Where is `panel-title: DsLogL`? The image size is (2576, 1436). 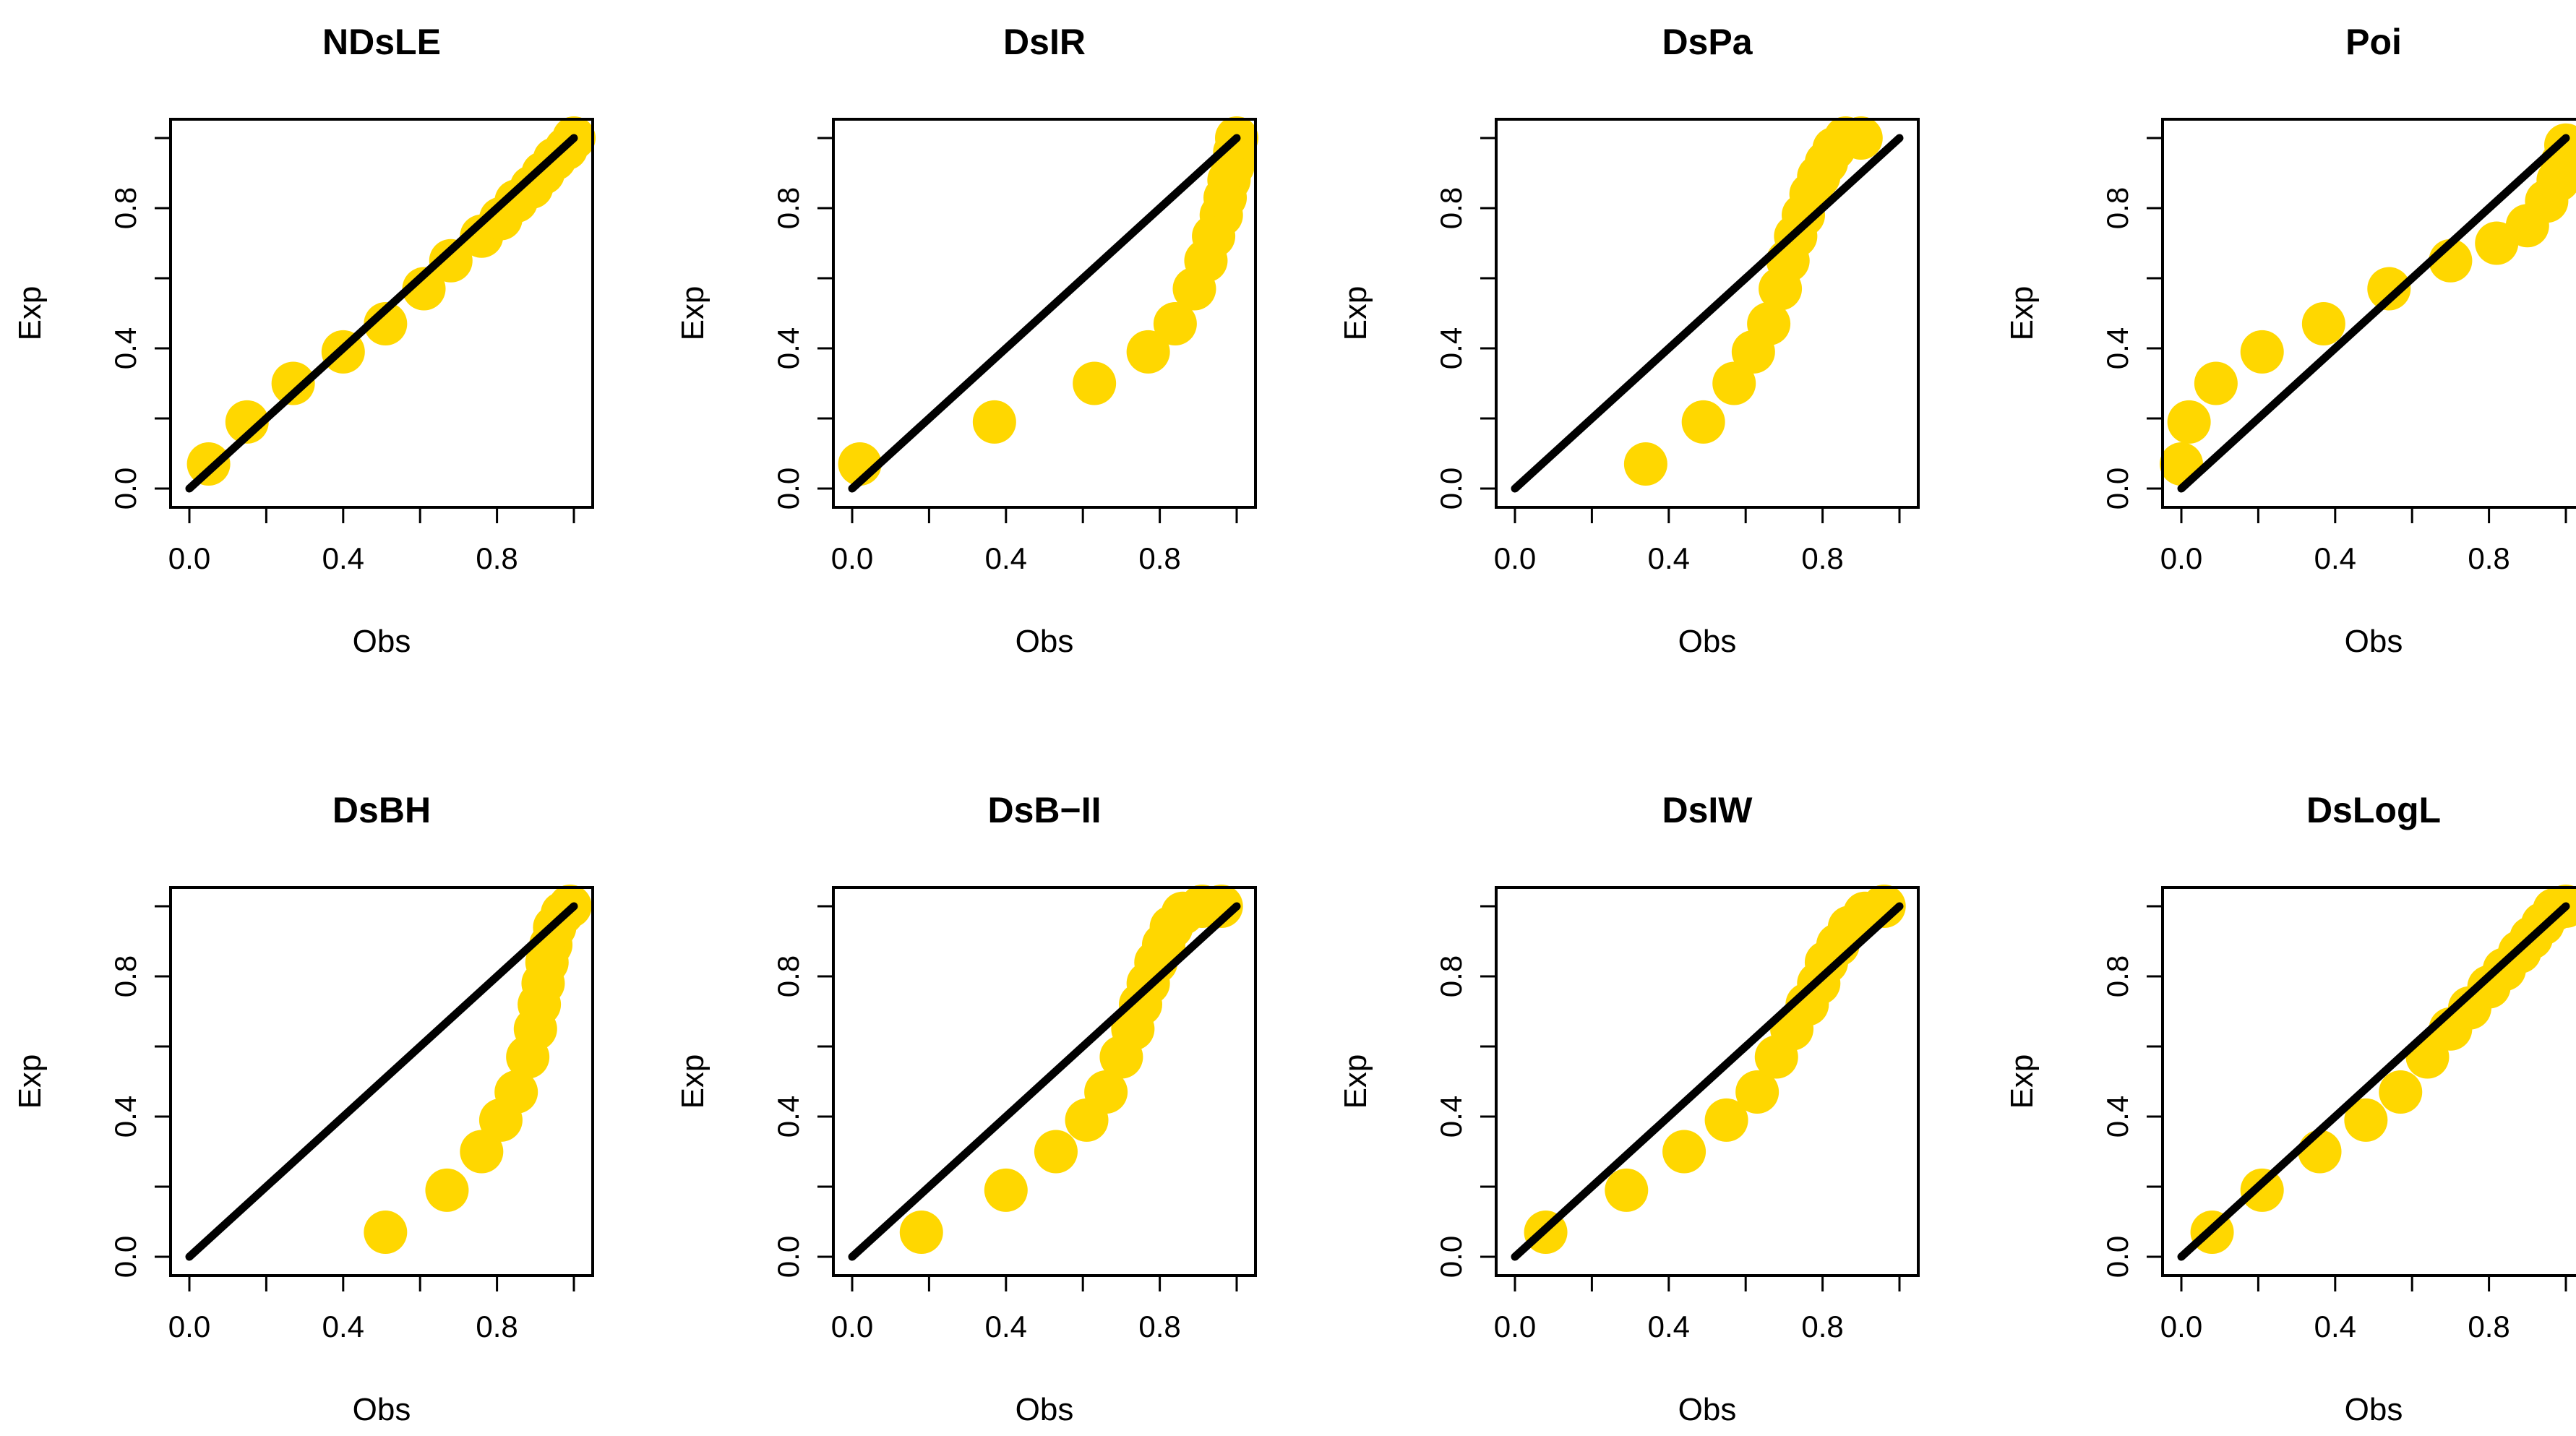 panel-title: DsLogL is located at coordinates (2374, 810).